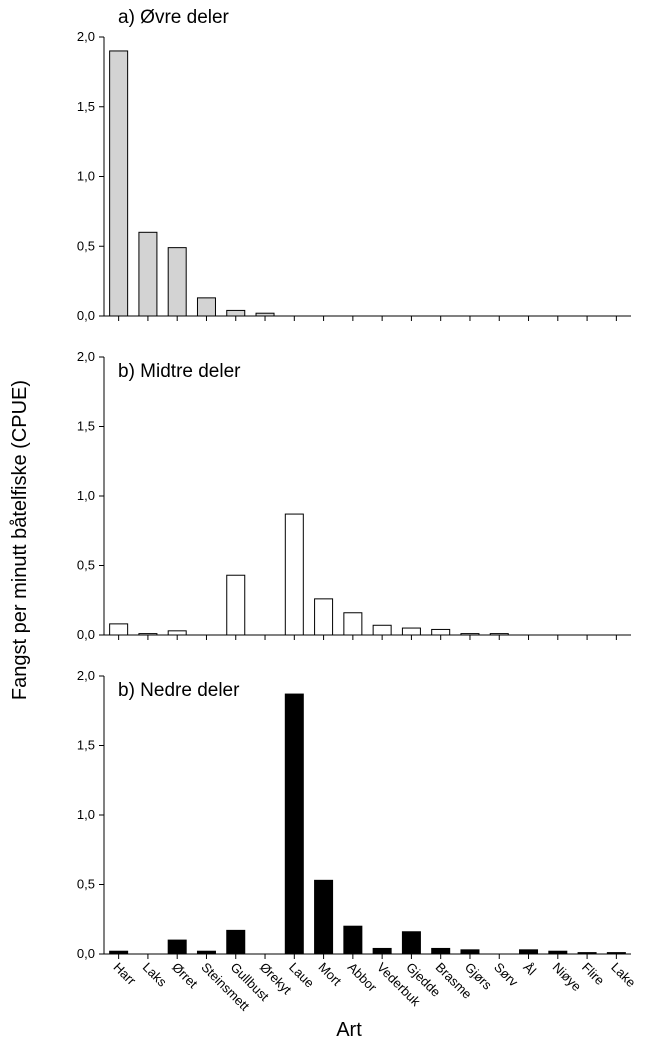  I want to click on x-tick-label: Abbor, so click(363, 978).